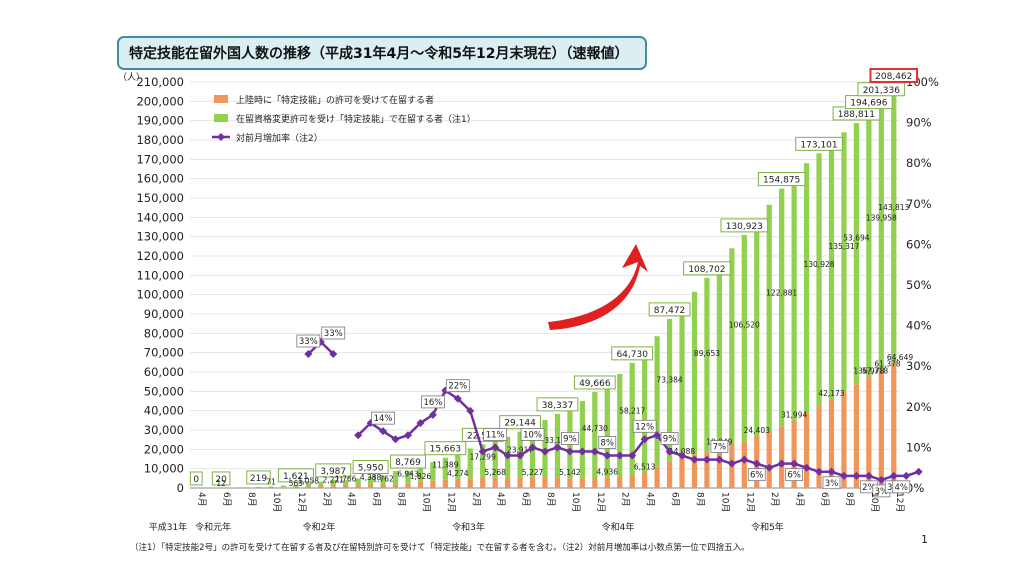 Image resolution: width=1024 pixels, height=576 pixels. Describe the element at coordinates (794, 414) in the screenshot. I see `value-label: 31,994` at that location.